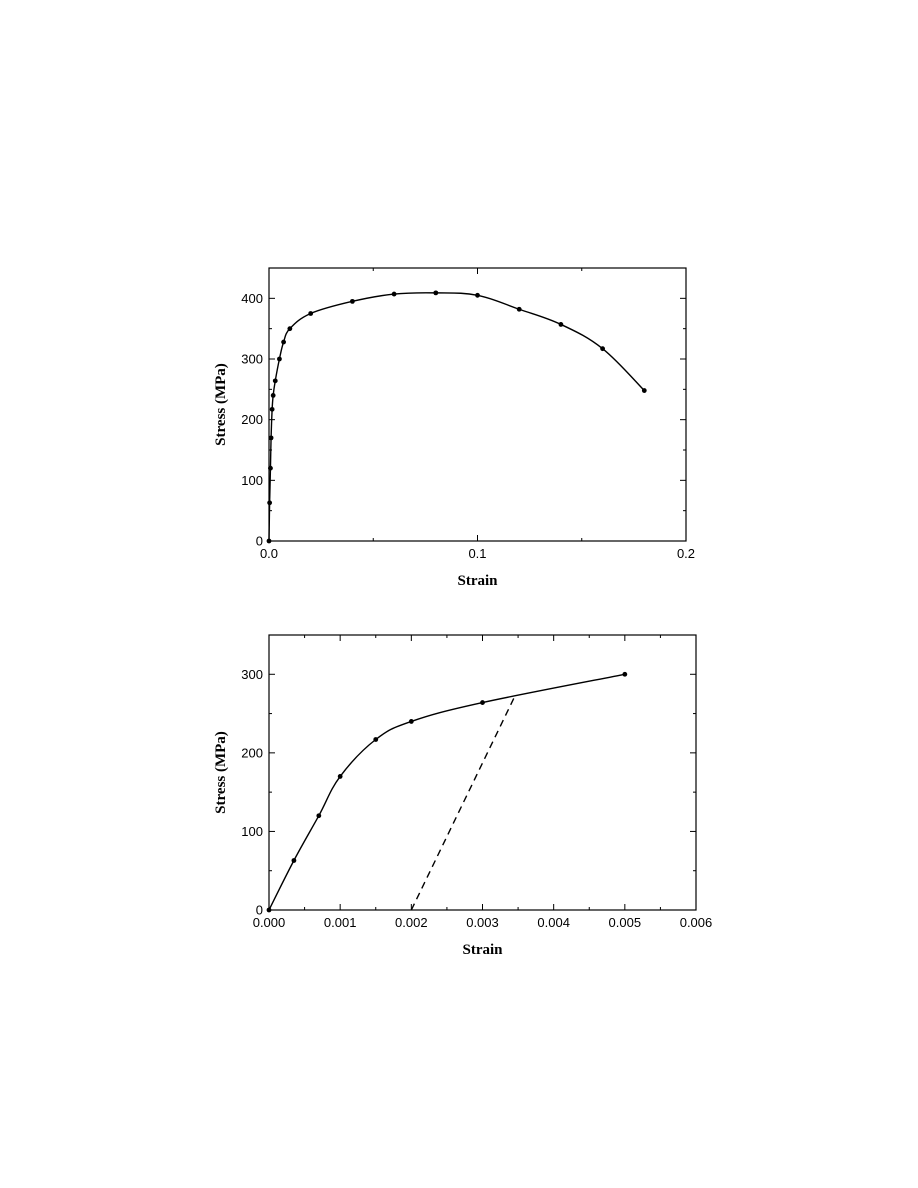 The image size is (918, 1188). Describe the element at coordinates (482, 950) in the screenshot. I see `chart2-x-axis-title: Strain` at that location.